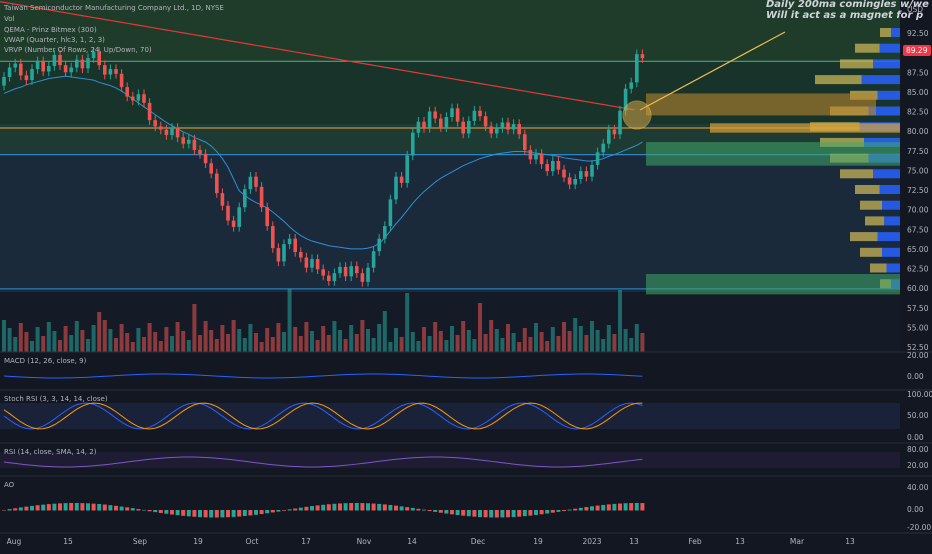 This screenshot has height=554, width=932. What do you see at coordinates (538, 541) in the screenshot?
I see `time-label-9: 19` at bounding box center [538, 541].